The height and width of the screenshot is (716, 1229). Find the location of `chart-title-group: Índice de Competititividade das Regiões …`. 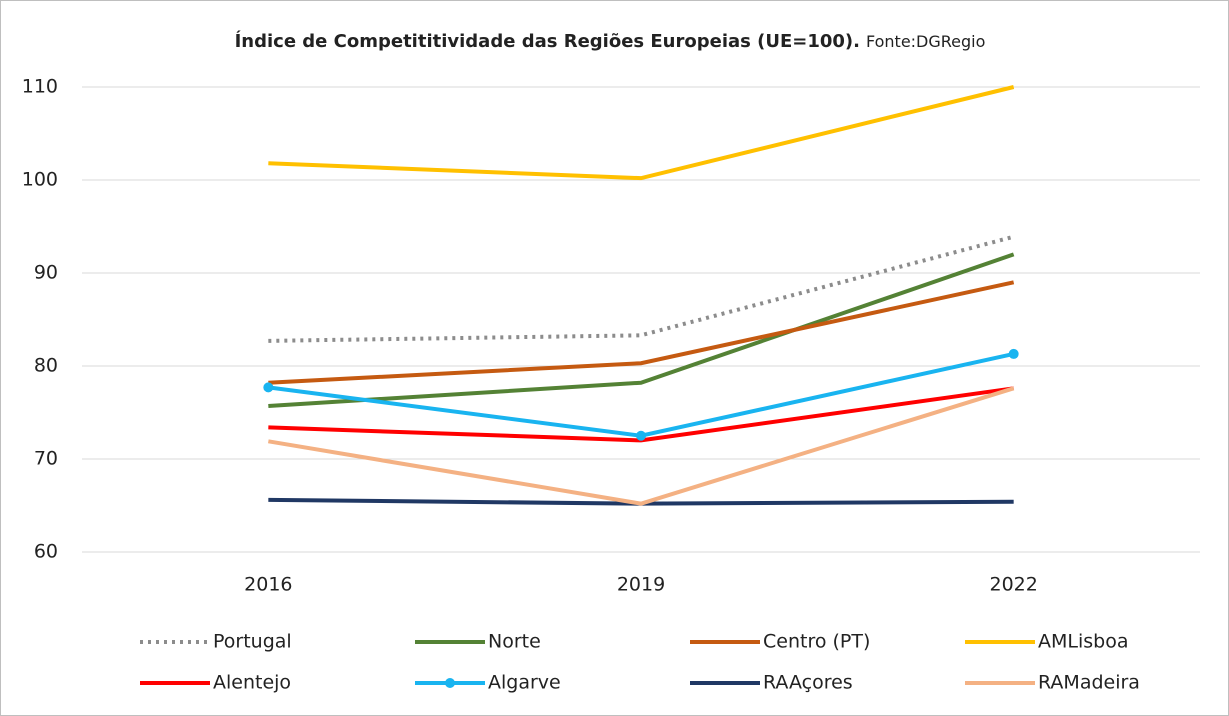

chart-title-group: Índice de Competititividade das Regiões … is located at coordinates (610, 41).